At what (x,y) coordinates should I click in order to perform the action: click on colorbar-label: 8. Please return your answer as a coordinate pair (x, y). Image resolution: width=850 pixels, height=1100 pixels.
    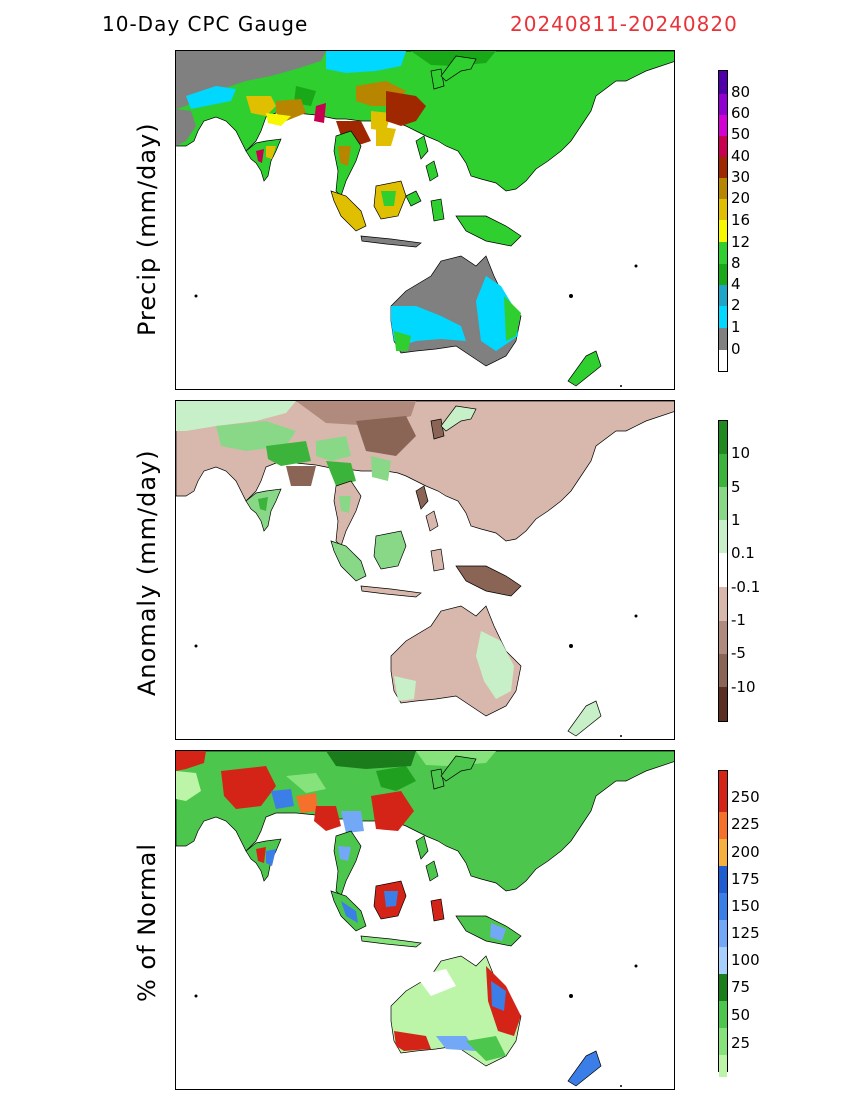
    Looking at the image, I should click on (736, 263).